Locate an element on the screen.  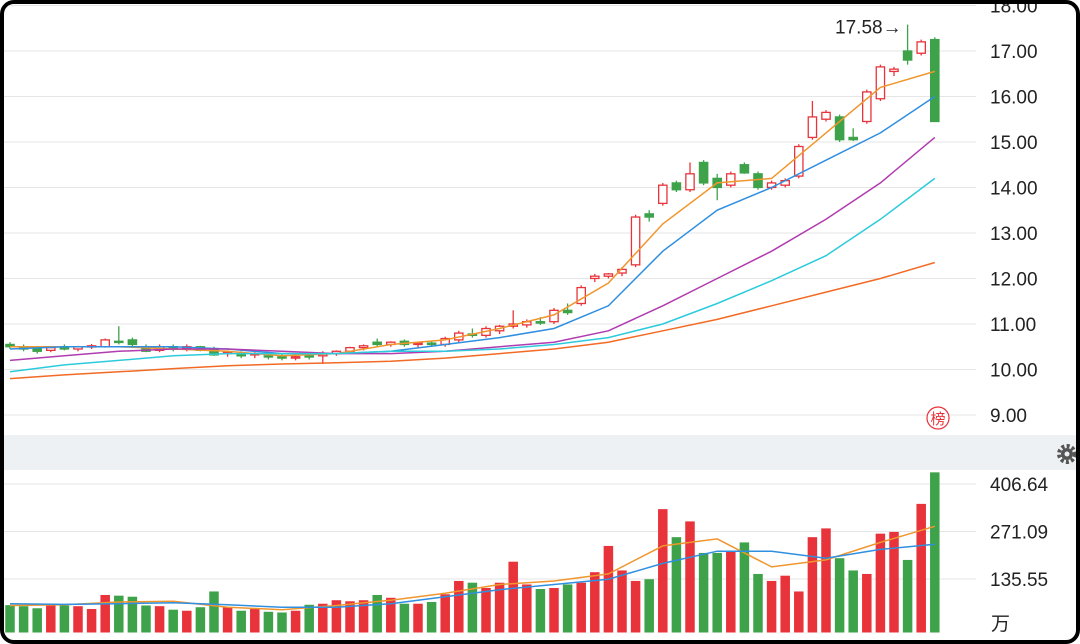
badge-text: 榜 is located at coordinates (937, 419).